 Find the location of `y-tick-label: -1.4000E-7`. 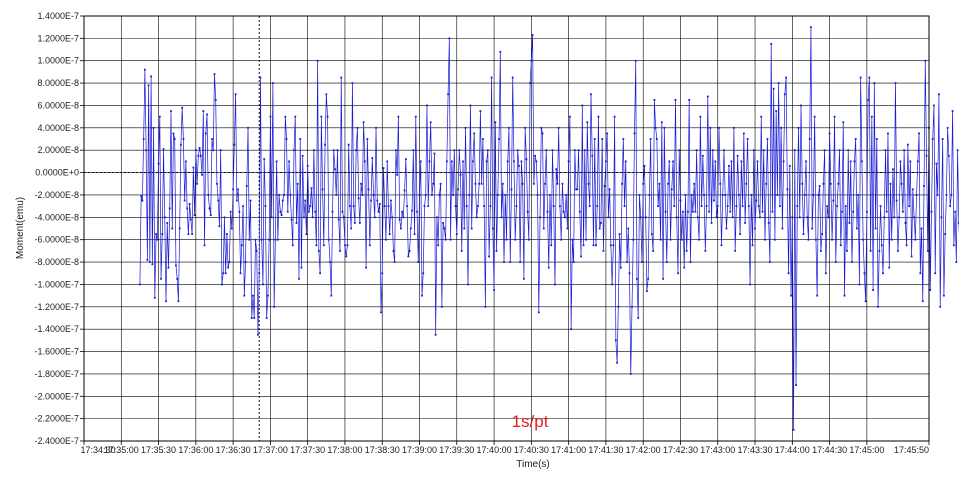

y-tick-label: -1.4000E-7 is located at coordinates (56, 329).